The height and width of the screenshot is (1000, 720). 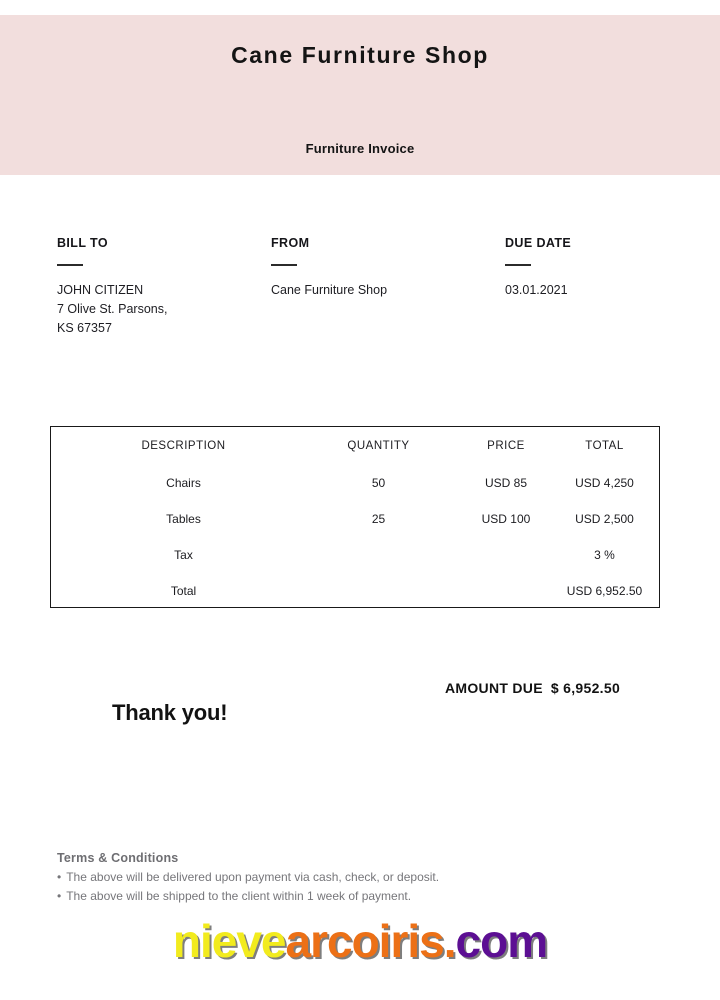 I want to click on from-block: FROM Cane Furniture Shop, so click(x=381, y=268).